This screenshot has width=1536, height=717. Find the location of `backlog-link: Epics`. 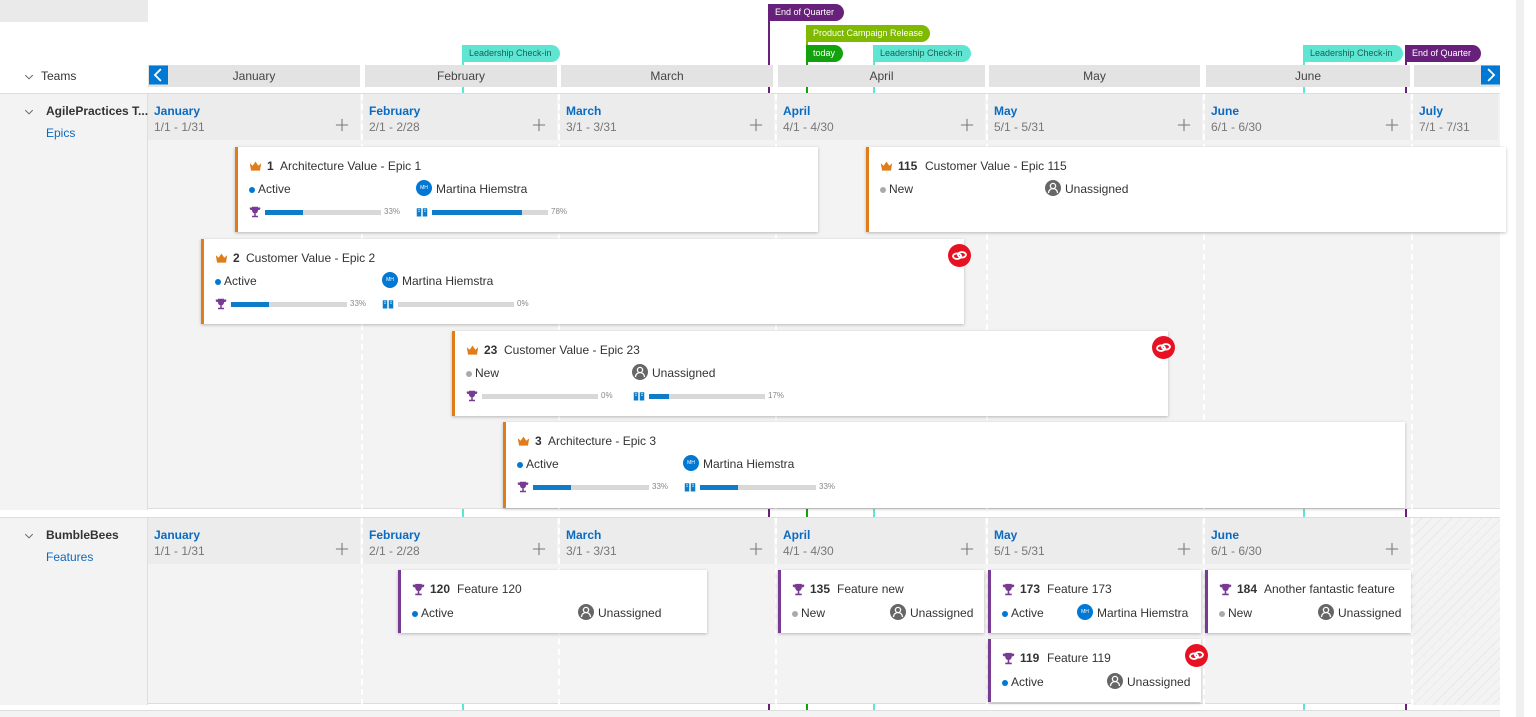

backlog-link: Epics is located at coordinates (61, 133).